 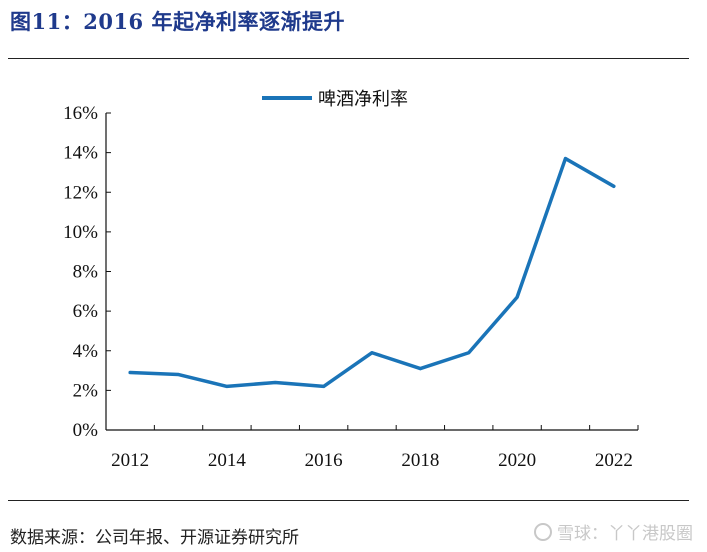 I want to click on x-axis-ticks: 2012 2014 2016 2018 2020 2022, so click(x=372, y=448).